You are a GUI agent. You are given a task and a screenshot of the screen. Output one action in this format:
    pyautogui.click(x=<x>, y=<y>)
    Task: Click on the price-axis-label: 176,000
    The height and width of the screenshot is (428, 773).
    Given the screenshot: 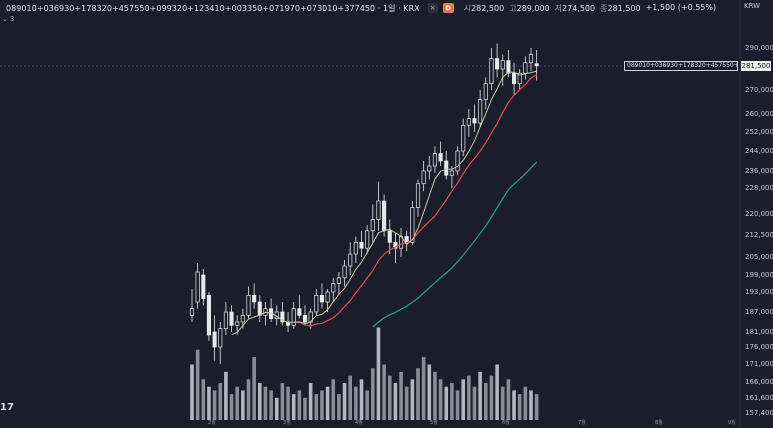 What is the action you would take?
    pyautogui.click(x=759, y=347)
    